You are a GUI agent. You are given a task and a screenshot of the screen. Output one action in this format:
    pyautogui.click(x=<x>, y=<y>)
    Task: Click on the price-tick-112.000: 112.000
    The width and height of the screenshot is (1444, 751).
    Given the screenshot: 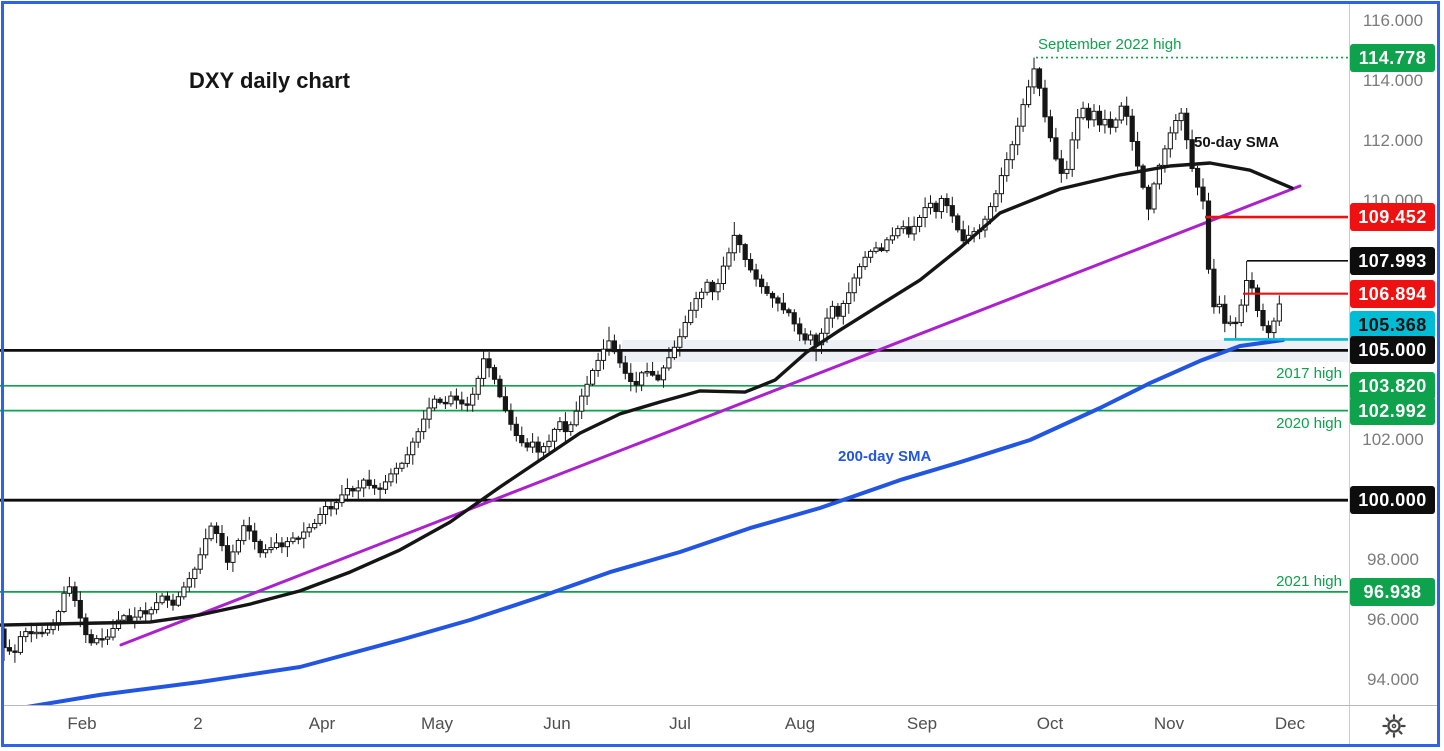 What is the action you would take?
    pyautogui.click(x=1393, y=140)
    